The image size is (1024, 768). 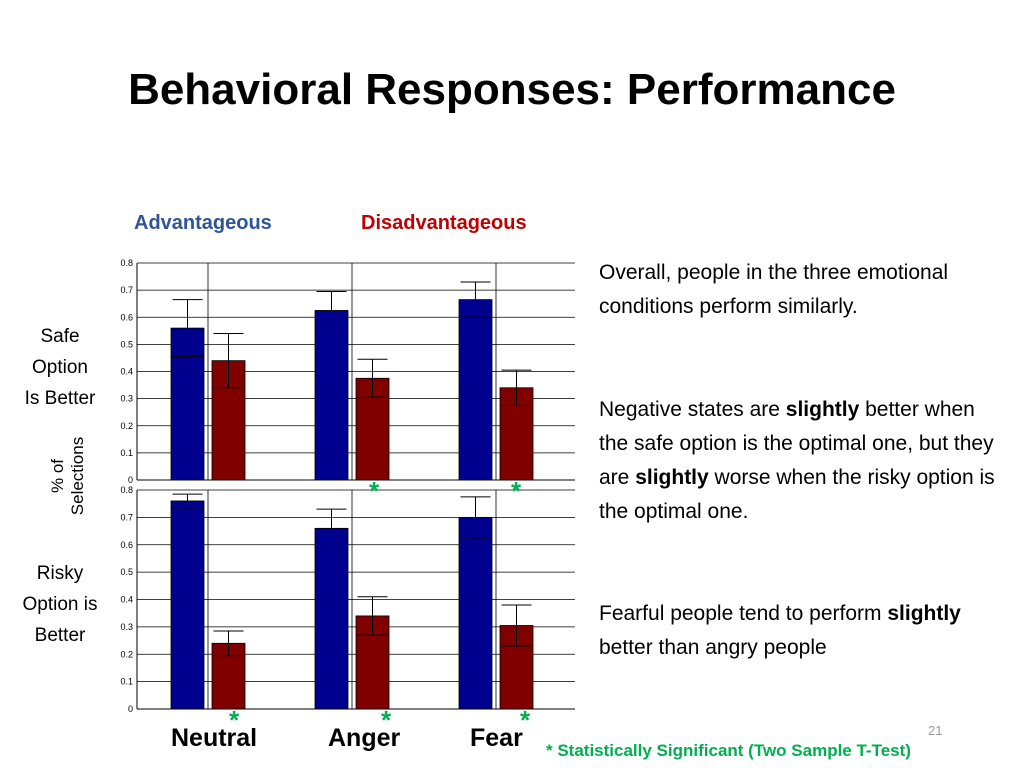 What do you see at coordinates (214, 738) in the screenshot?
I see `category-label-neutral: Neutral` at bounding box center [214, 738].